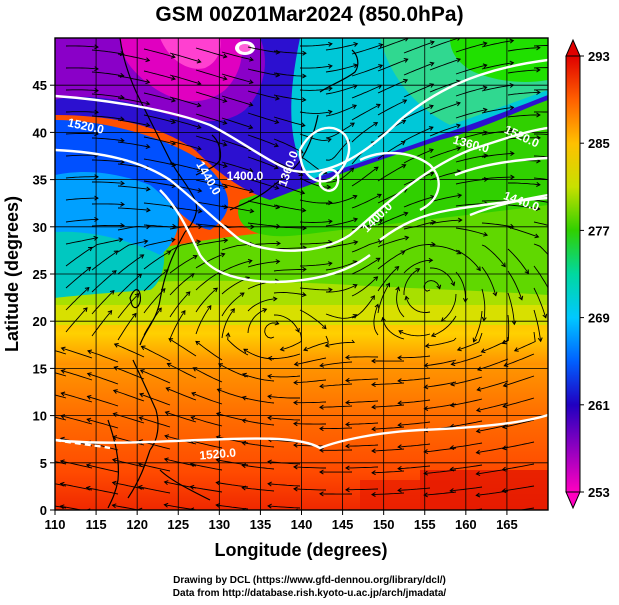  What do you see at coordinates (43, 463) in the screenshot?
I see `y-tick-label: 5` at bounding box center [43, 463].